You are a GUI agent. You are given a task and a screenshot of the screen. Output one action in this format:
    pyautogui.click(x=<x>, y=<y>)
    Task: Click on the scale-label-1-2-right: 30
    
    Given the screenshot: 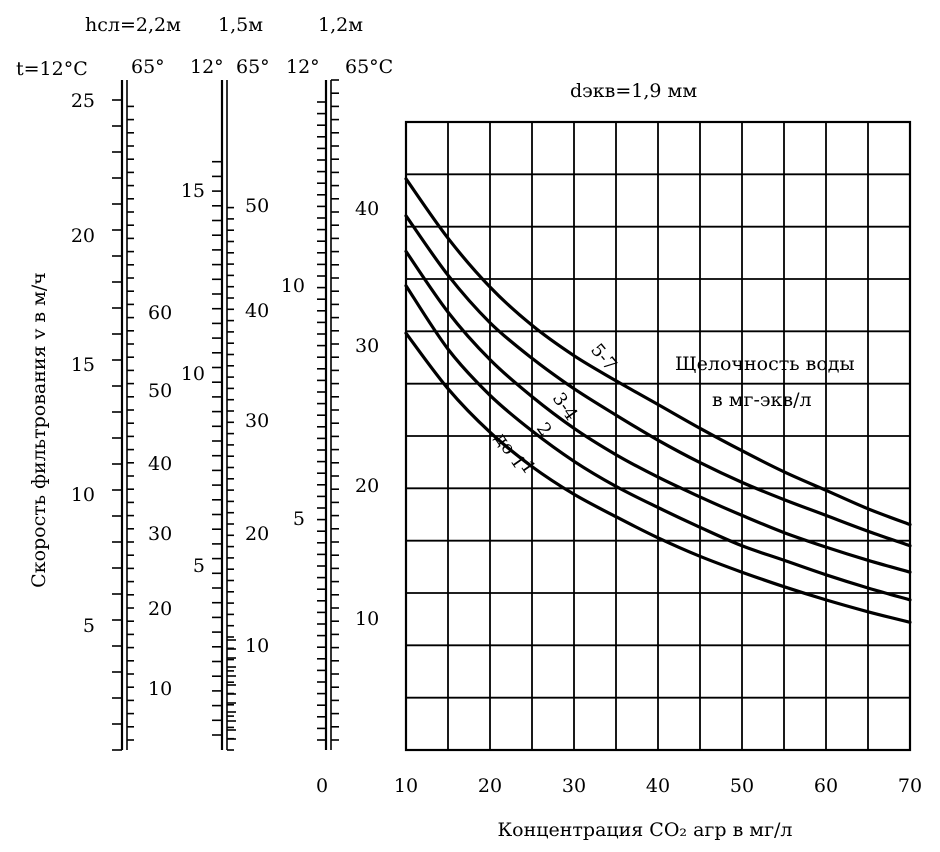 What is the action you would take?
    pyautogui.click(x=367, y=346)
    